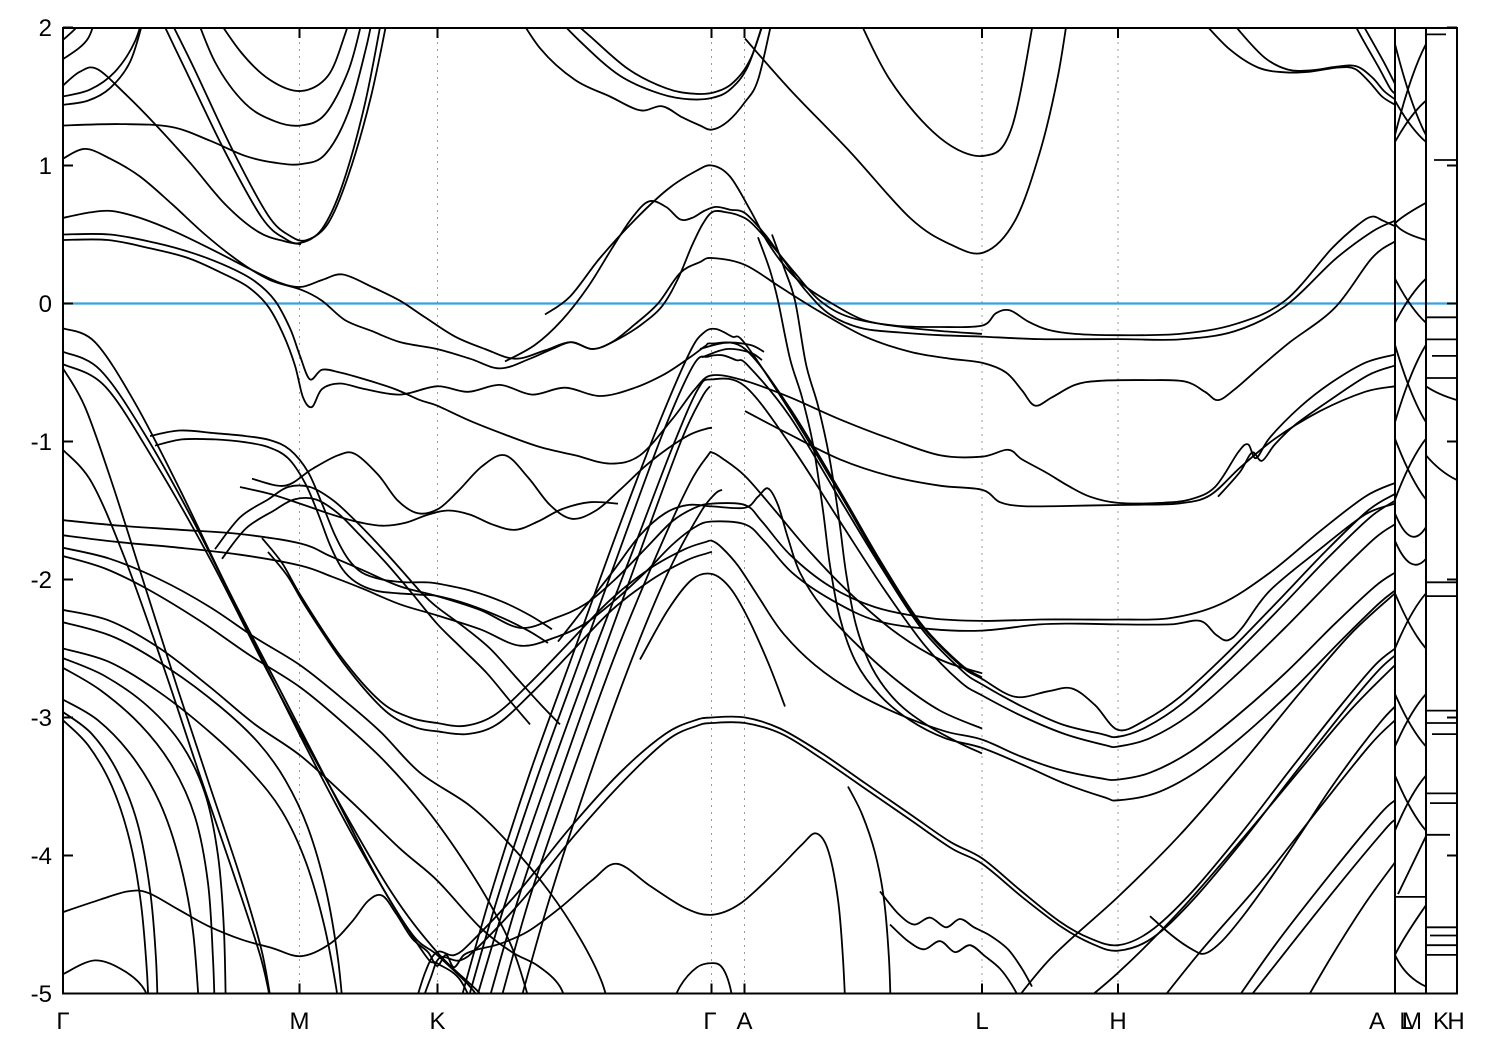  I want to click on svg-text: 2, so click(45, 28).